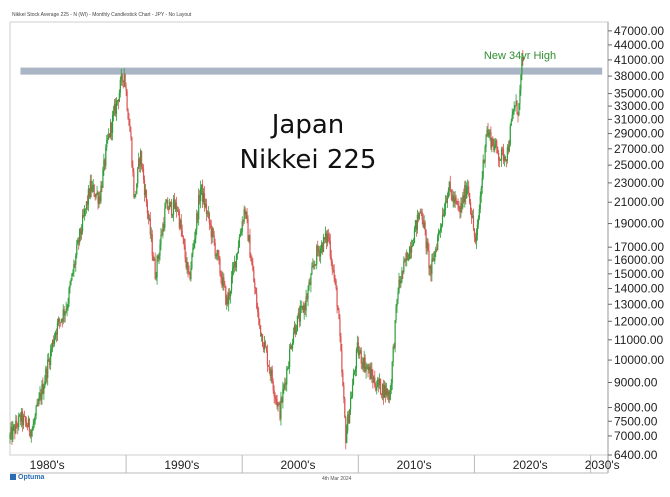 Image resolution: width=670 pixels, height=497 pixels. I want to click on x-tick-label: 2020's, so click(530, 465).